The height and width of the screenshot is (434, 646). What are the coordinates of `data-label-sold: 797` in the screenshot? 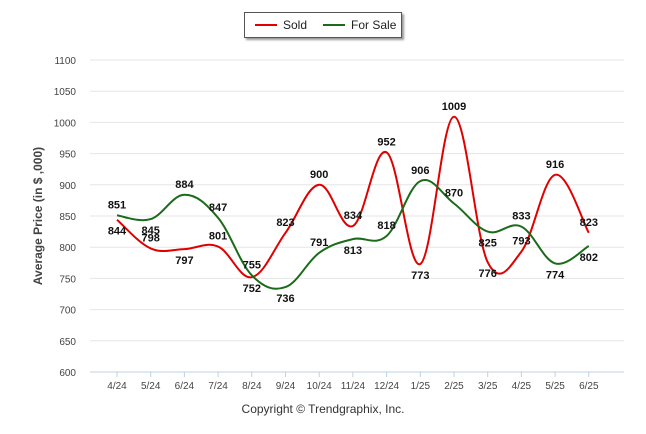 It's located at (184, 261).